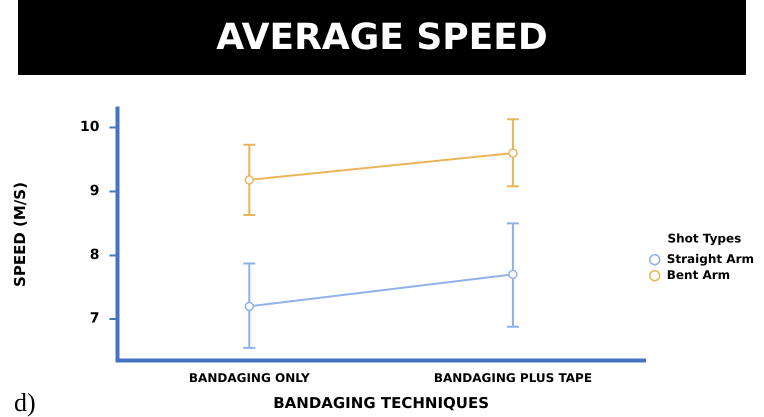 Image resolution: width=764 pixels, height=417 pixels. I want to click on legend-label: Bent Arm, so click(698, 275).